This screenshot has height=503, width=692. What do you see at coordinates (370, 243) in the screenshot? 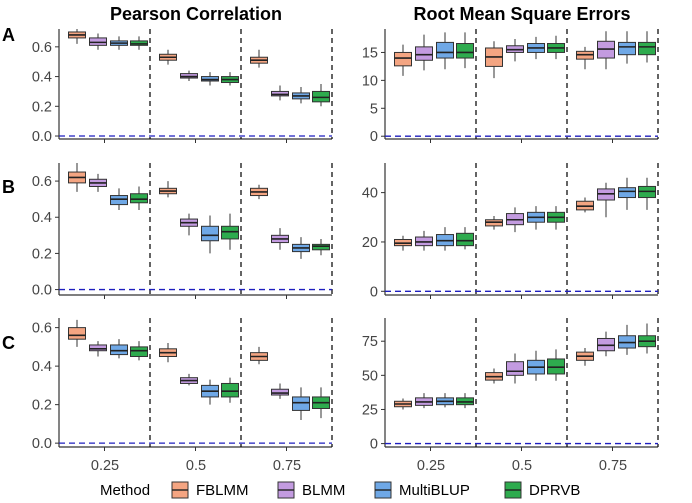
I see `y-tick-label: 20` at bounding box center [370, 243].